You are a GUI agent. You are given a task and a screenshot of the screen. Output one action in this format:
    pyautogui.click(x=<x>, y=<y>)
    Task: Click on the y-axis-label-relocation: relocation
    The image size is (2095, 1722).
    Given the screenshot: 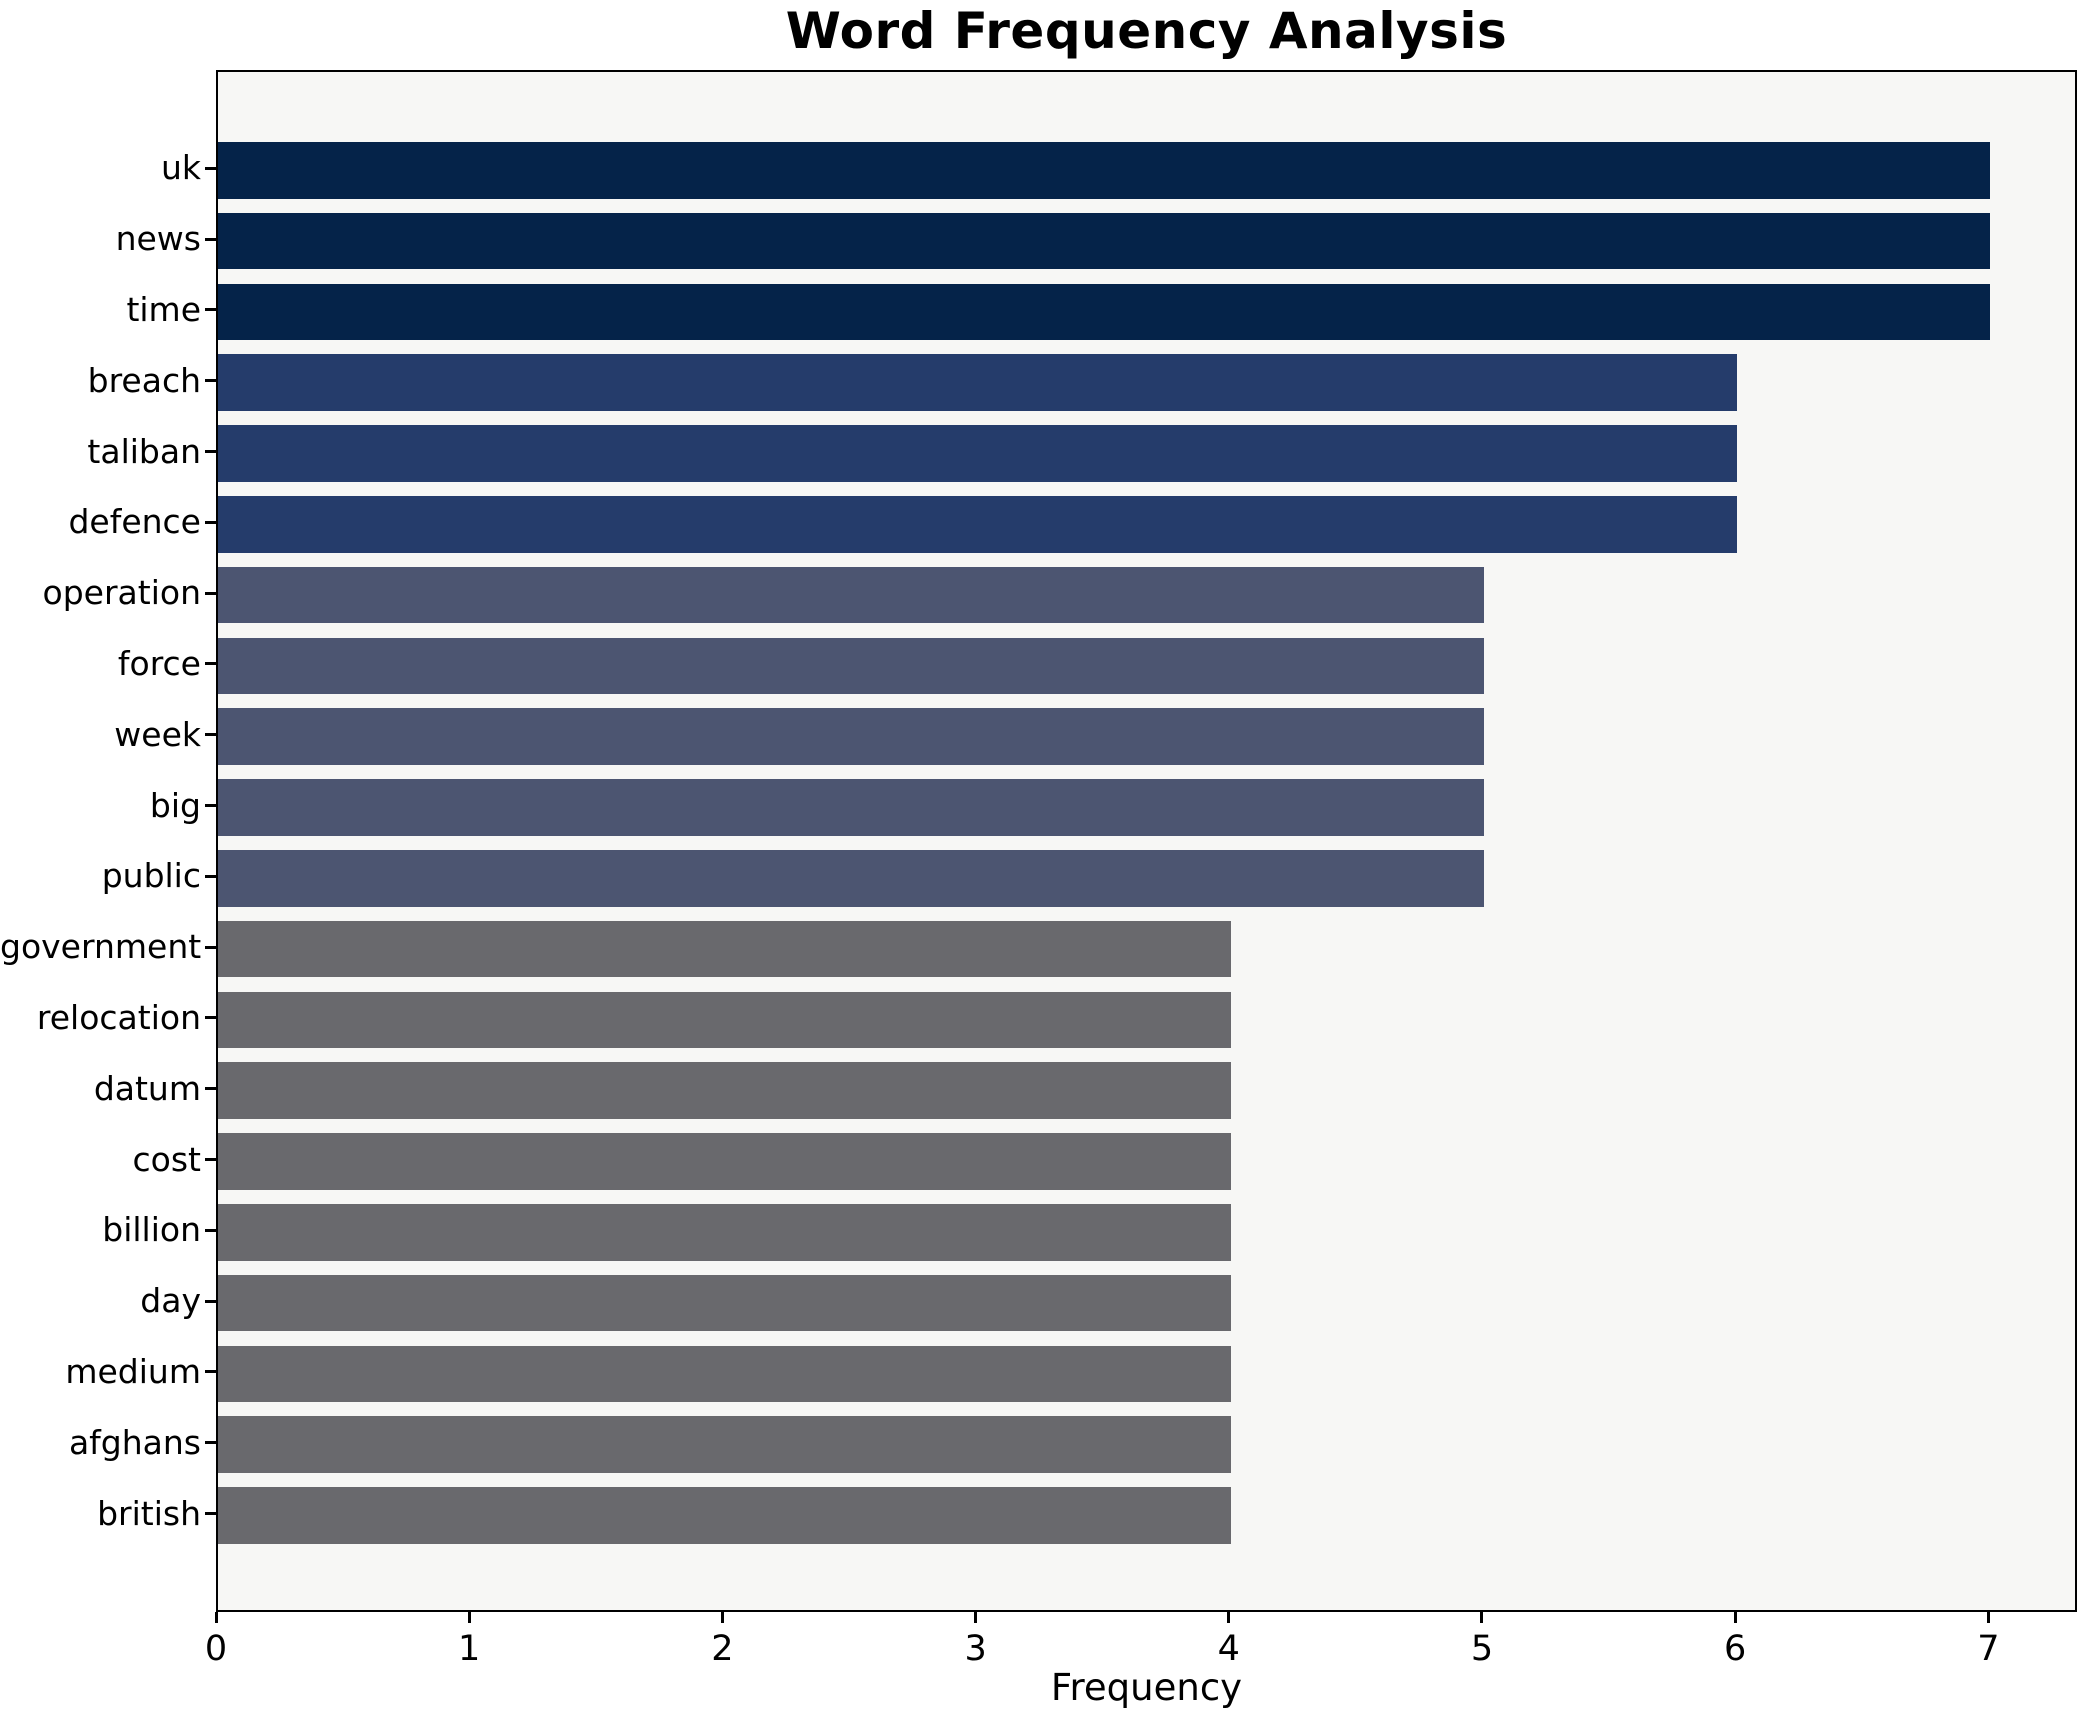 What is the action you would take?
    pyautogui.click(x=118, y=1017)
    